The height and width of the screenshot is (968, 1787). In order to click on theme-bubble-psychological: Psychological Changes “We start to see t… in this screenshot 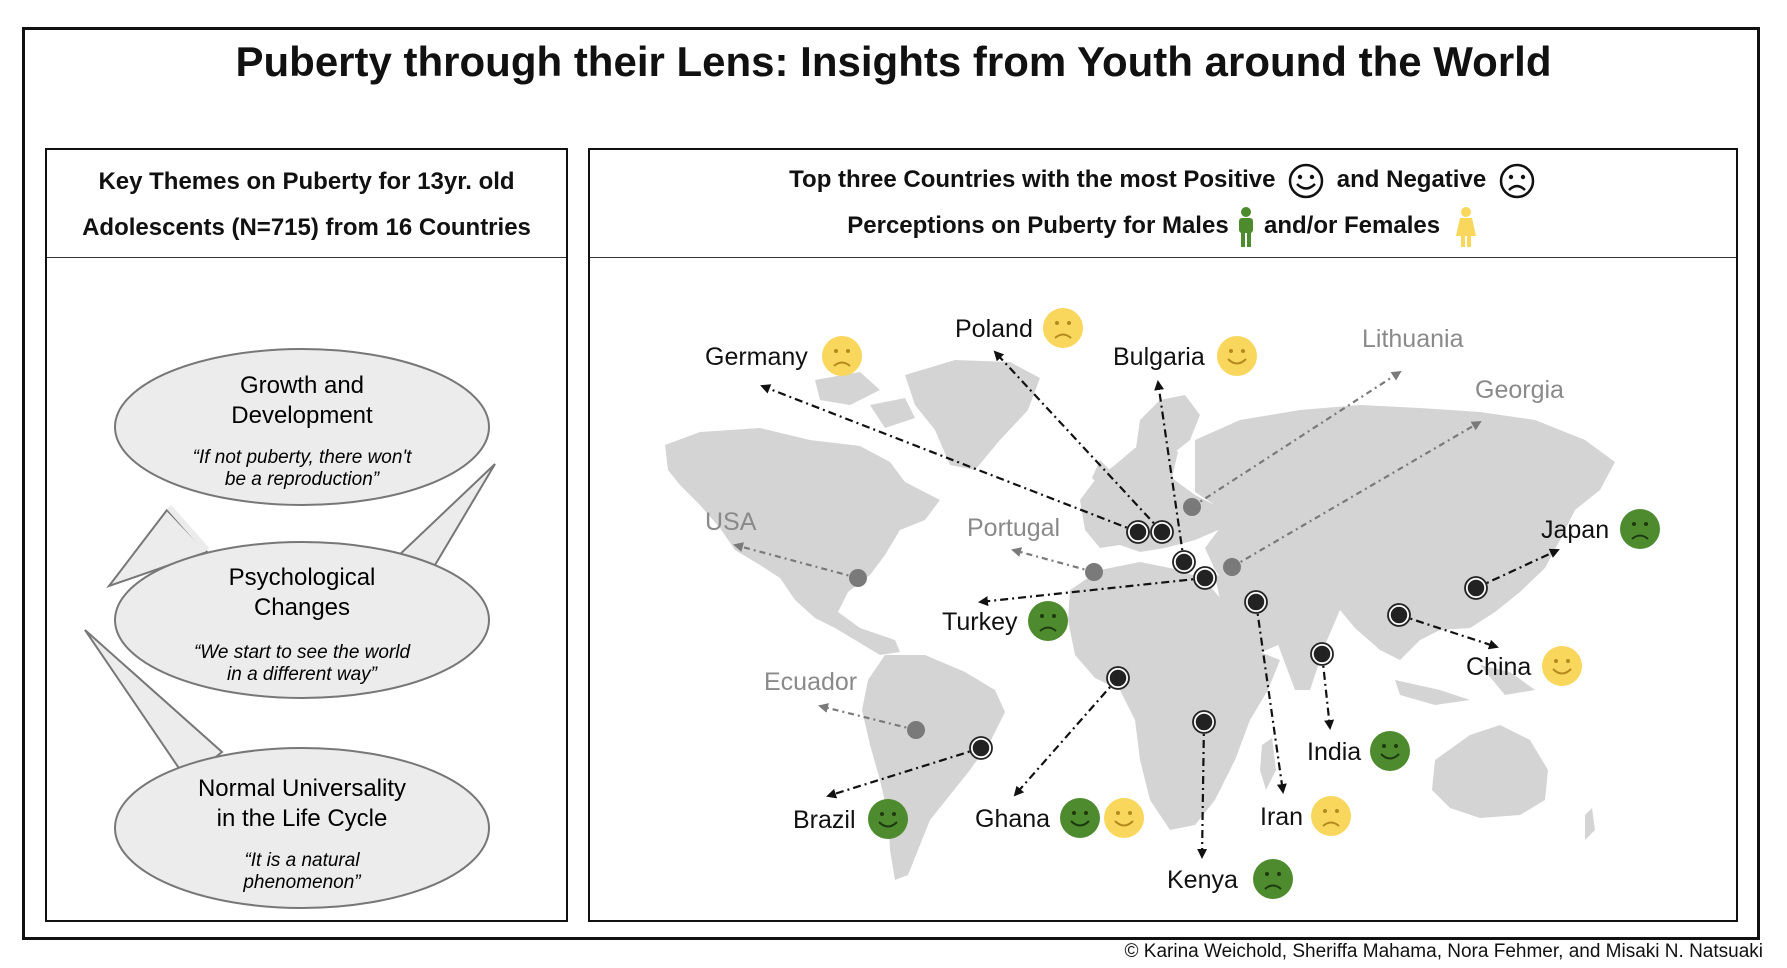, I will do `click(305, 581)`.